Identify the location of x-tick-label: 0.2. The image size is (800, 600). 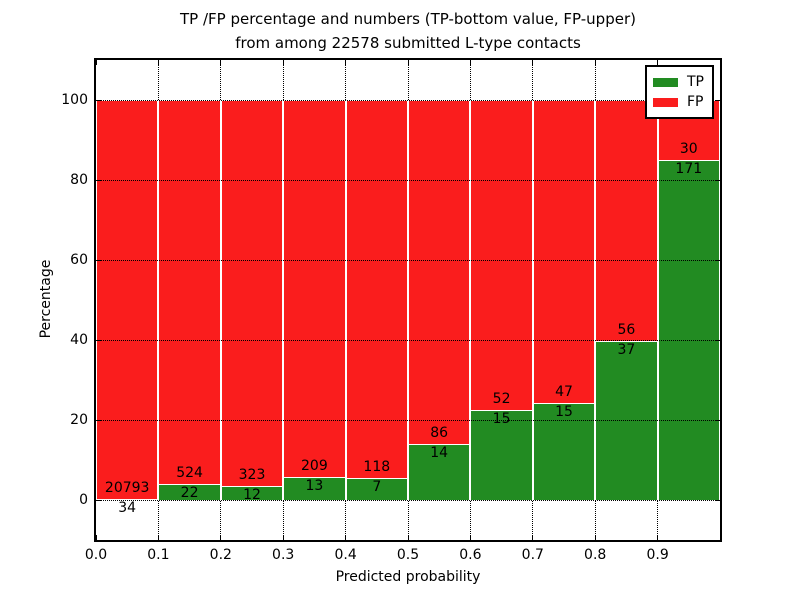
(220, 555).